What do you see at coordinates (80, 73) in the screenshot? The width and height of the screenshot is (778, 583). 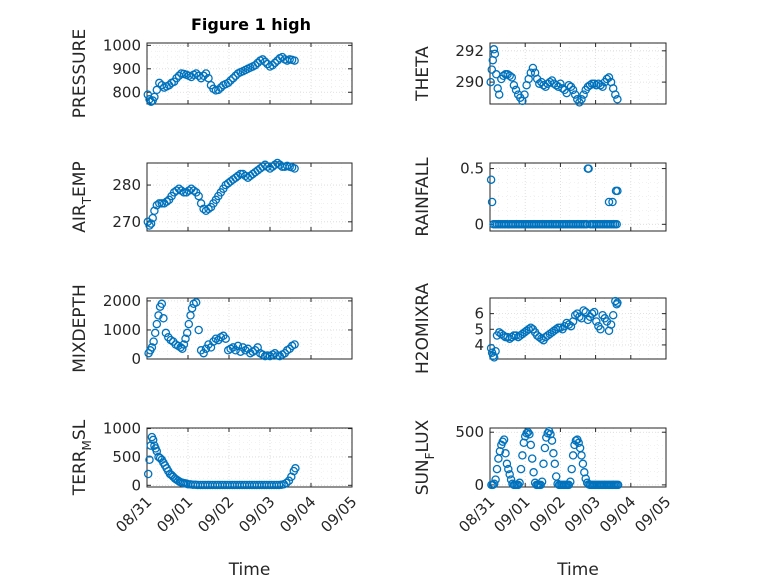 I see `yaxis-label-main: PRESSURE` at bounding box center [80, 73].